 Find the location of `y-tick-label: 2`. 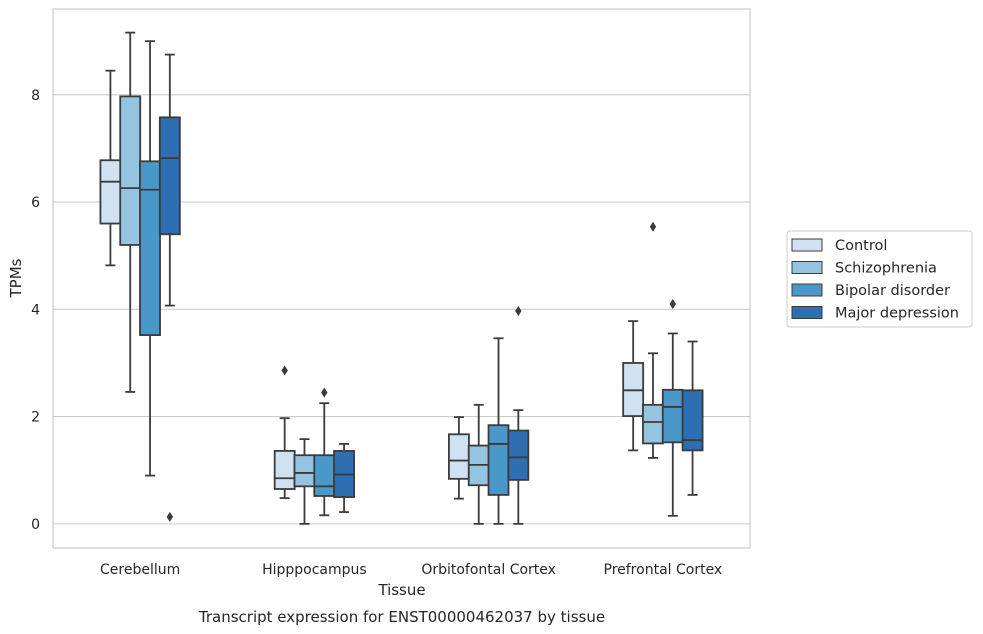

y-tick-label: 2 is located at coordinates (35, 418).